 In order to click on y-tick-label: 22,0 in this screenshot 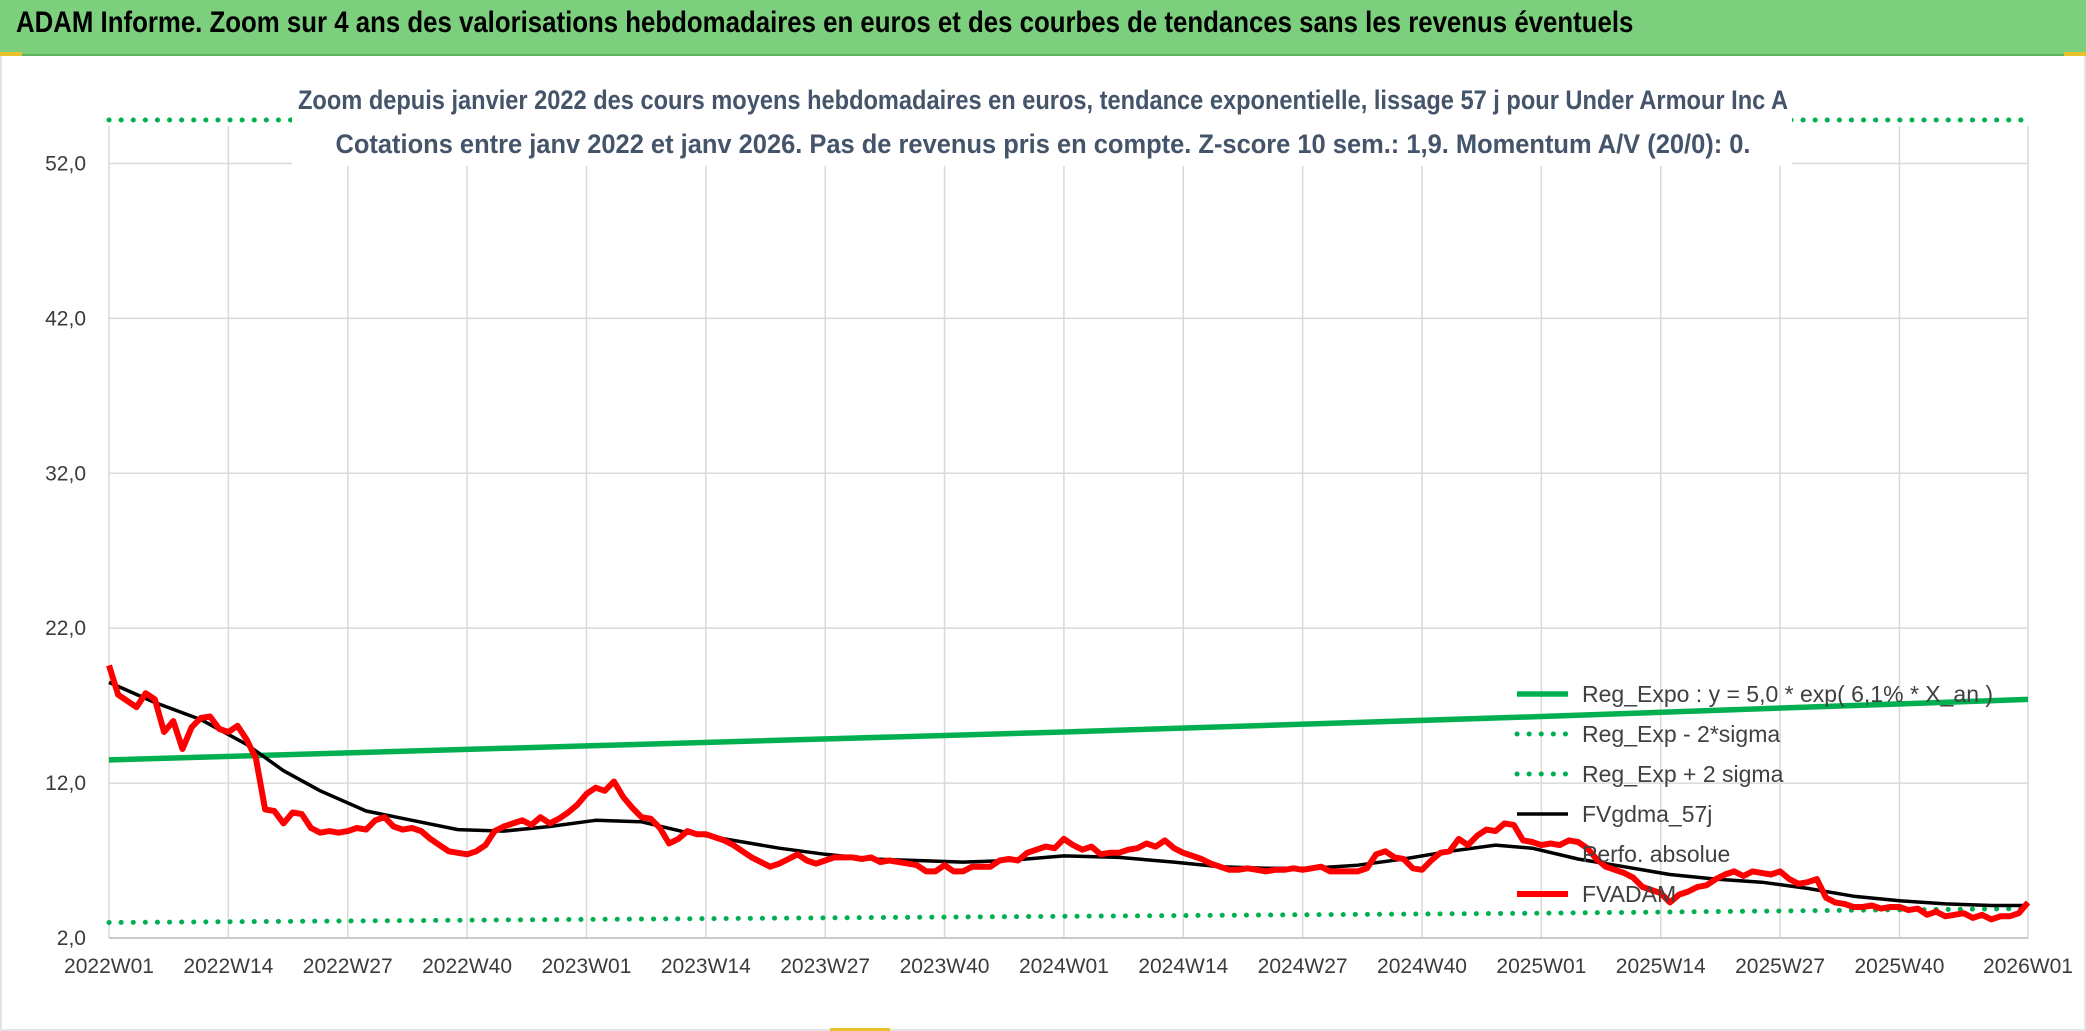, I will do `click(65, 628)`.